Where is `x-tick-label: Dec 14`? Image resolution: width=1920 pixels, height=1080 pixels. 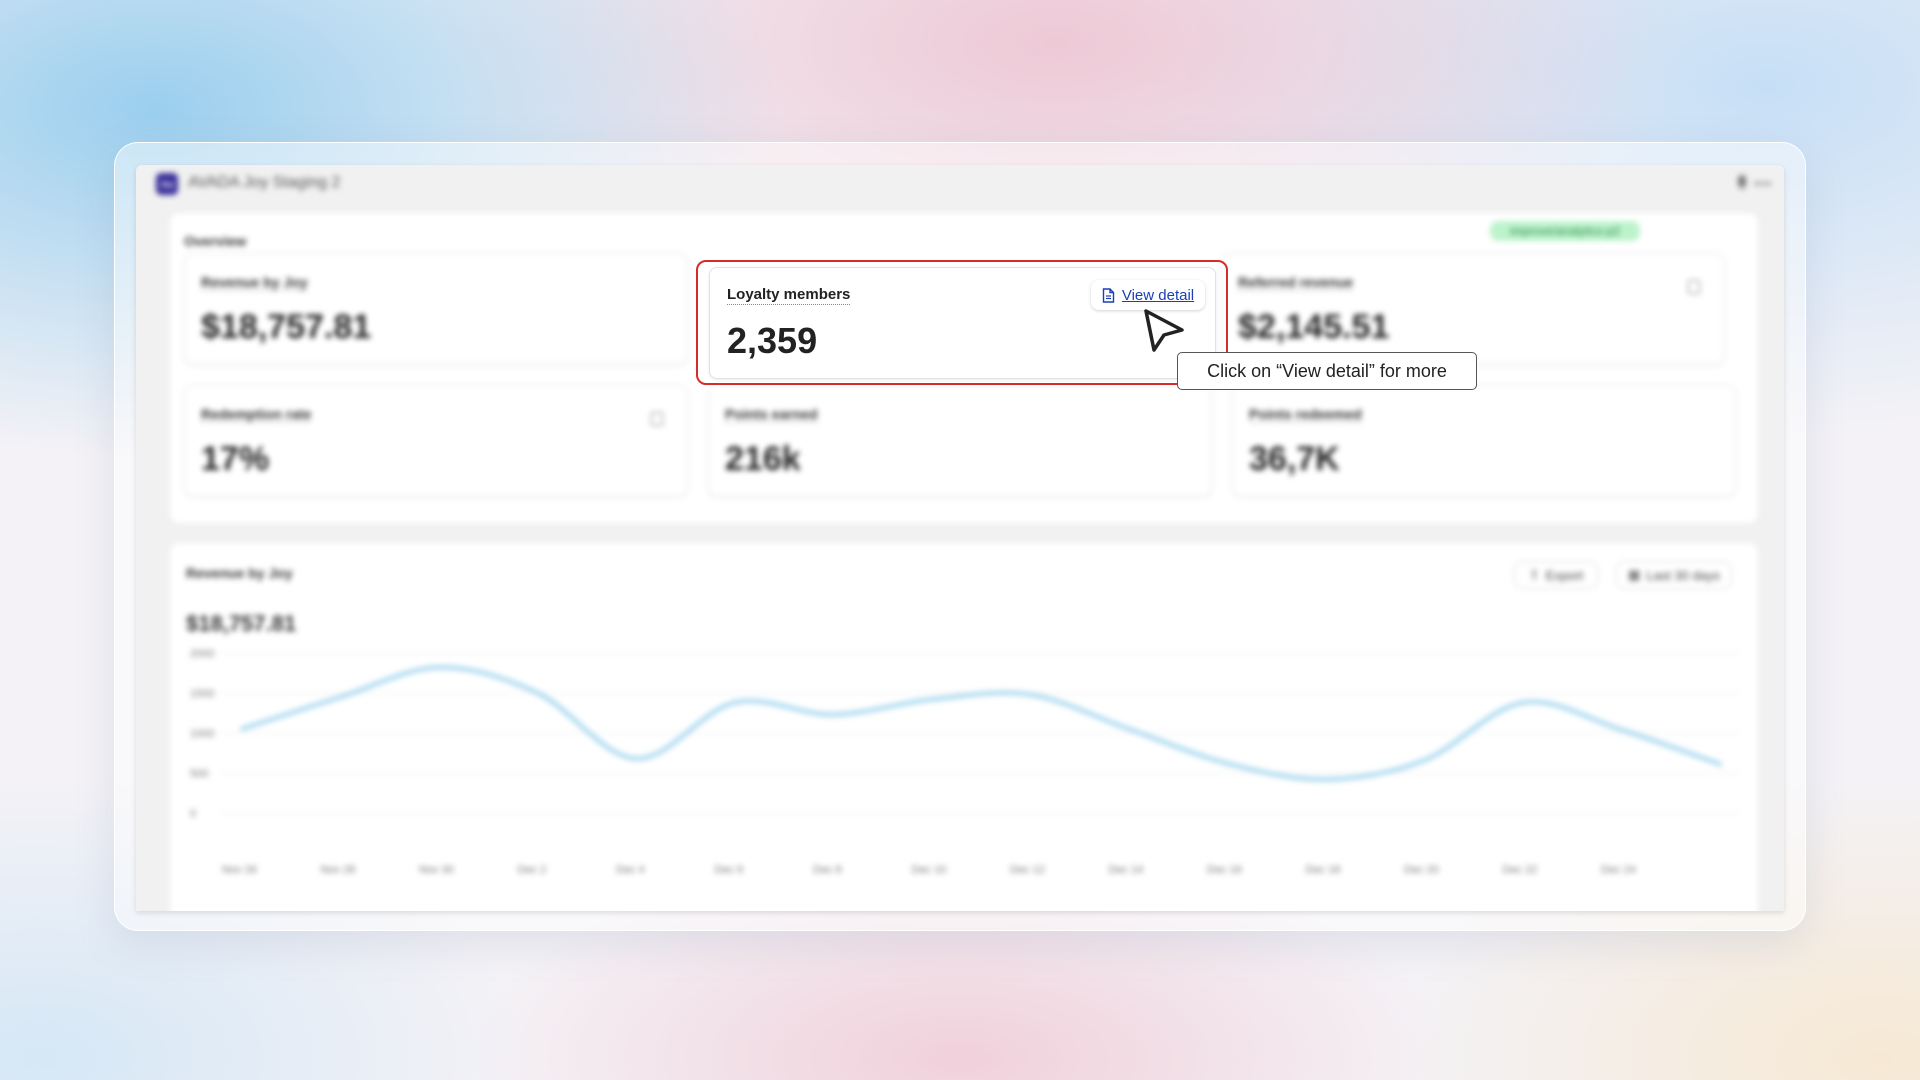 x-tick-label: Dec 14 is located at coordinates (1126, 870).